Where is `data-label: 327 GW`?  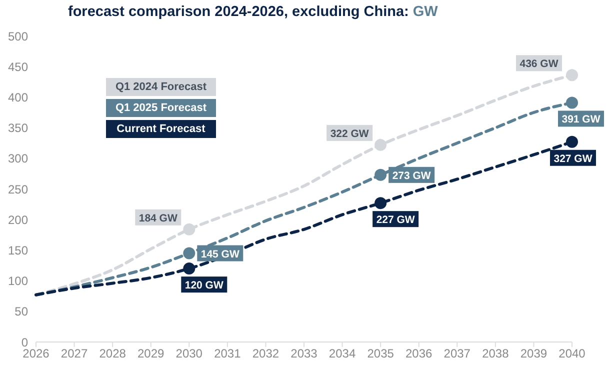 data-label: 327 GW is located at coordinates (573, 158).